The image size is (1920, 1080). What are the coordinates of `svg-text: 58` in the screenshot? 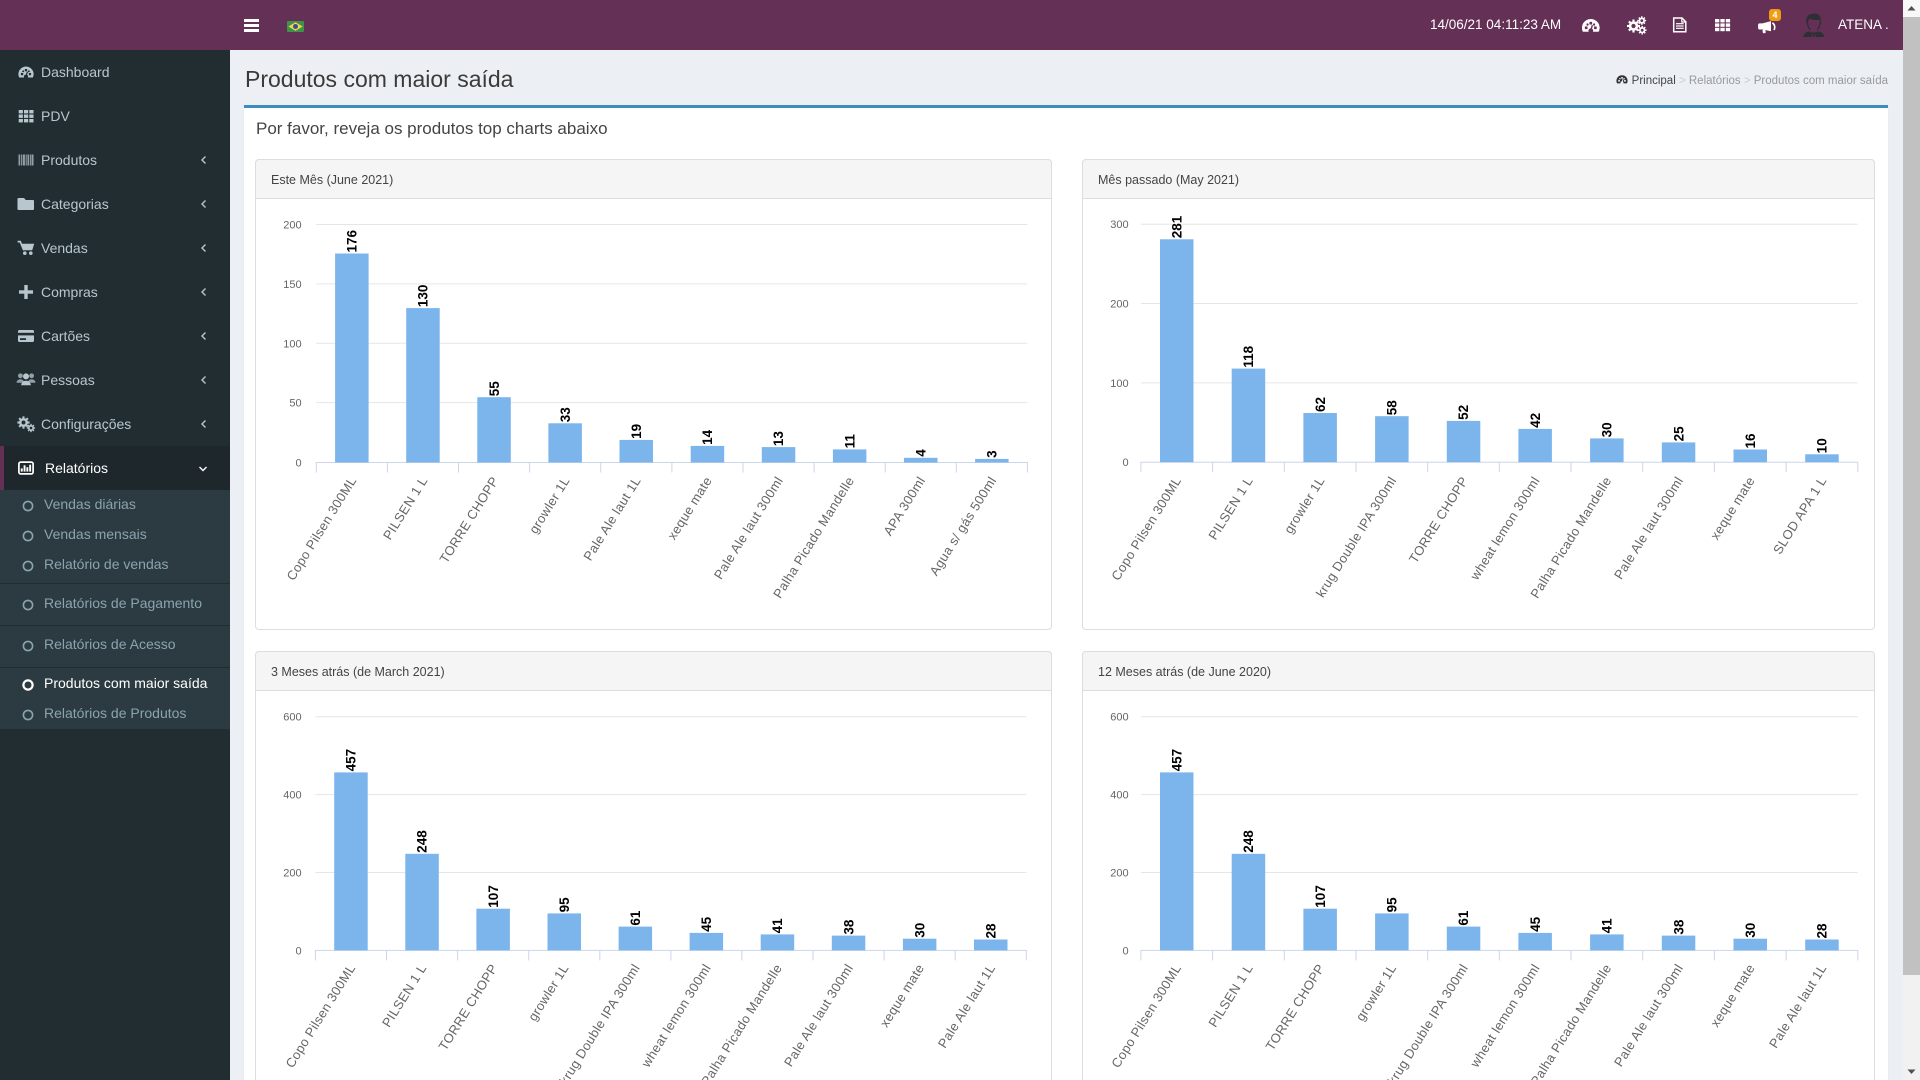 It's located at (1392, 408).